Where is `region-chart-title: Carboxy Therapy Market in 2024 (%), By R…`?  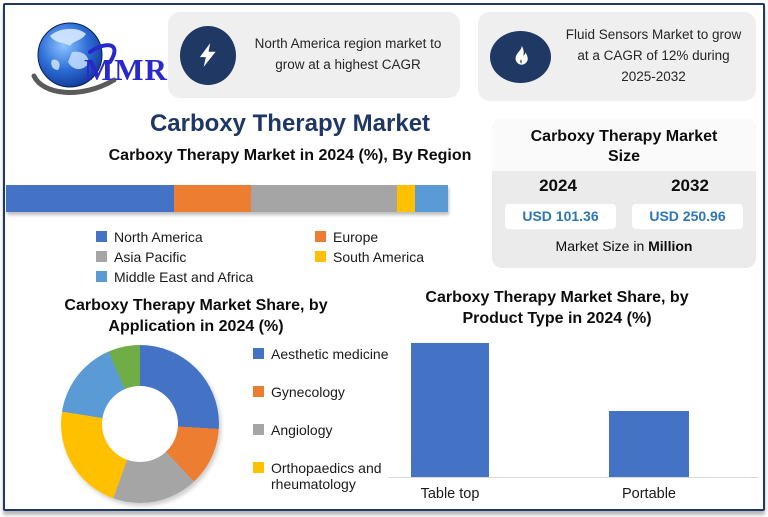
region-chart-title: Carboxy Therapy Market in 2024 (%), By R… is located at coordinates (290, 155).